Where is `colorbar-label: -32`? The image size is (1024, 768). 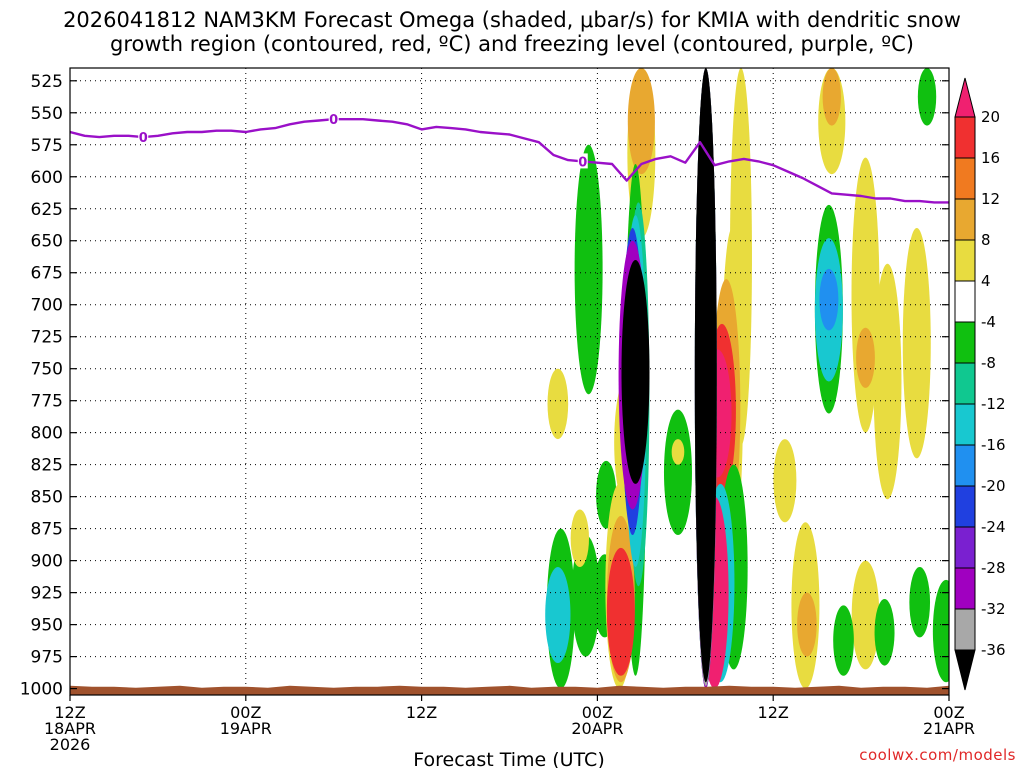
colorbar-label: -32 is located at coordinates (993, 609).